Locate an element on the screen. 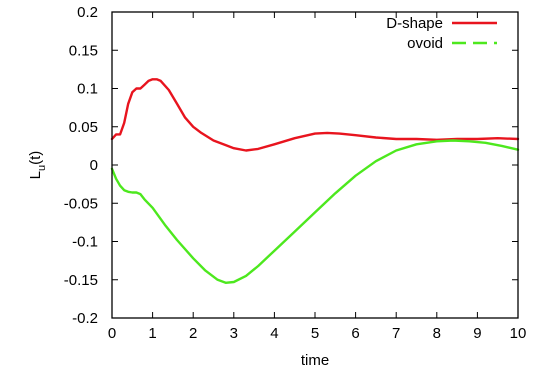  y-tick-label-8: 0.2 is located at coordinates (87, 12).